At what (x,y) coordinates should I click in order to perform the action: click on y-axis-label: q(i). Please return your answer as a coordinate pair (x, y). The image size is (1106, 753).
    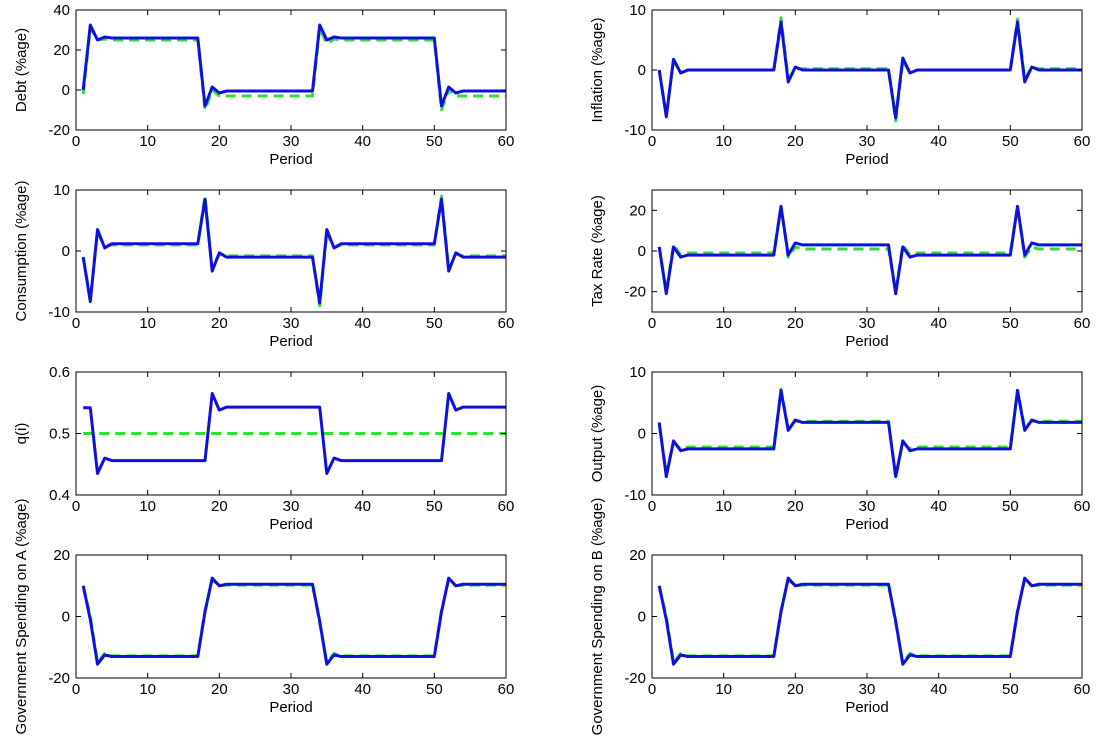
    Looking at the image, I should click on (21, 434).